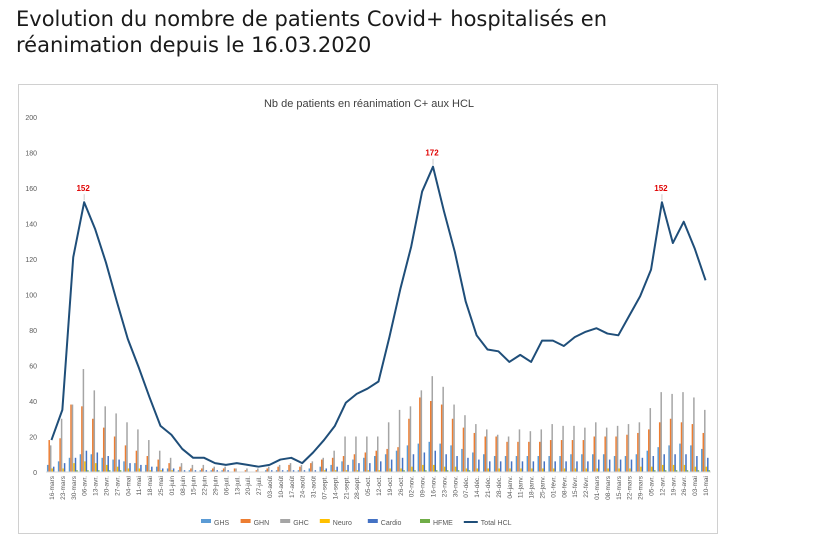 Image resolution: width=819 pixels, height=540 pixels. What do you see at coordinates (33, 331) in the screenshot?
I see `y-tick-label: 80` at bounding box center [33, 331].